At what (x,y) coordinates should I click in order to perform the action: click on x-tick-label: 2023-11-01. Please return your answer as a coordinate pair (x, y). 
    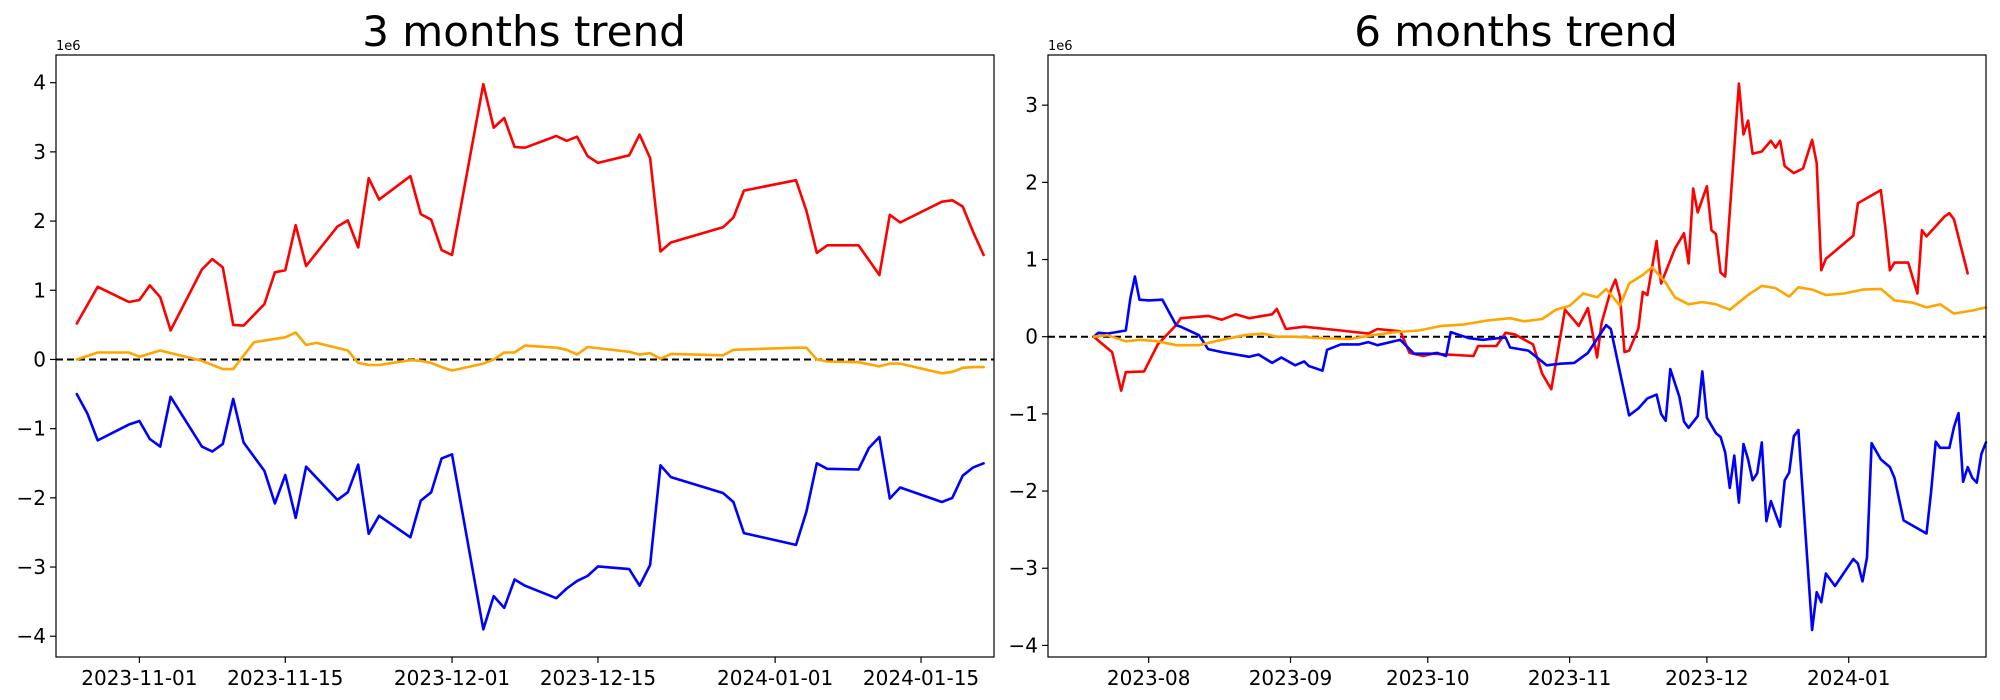
    Looking at the image, I should click on (139, 678).